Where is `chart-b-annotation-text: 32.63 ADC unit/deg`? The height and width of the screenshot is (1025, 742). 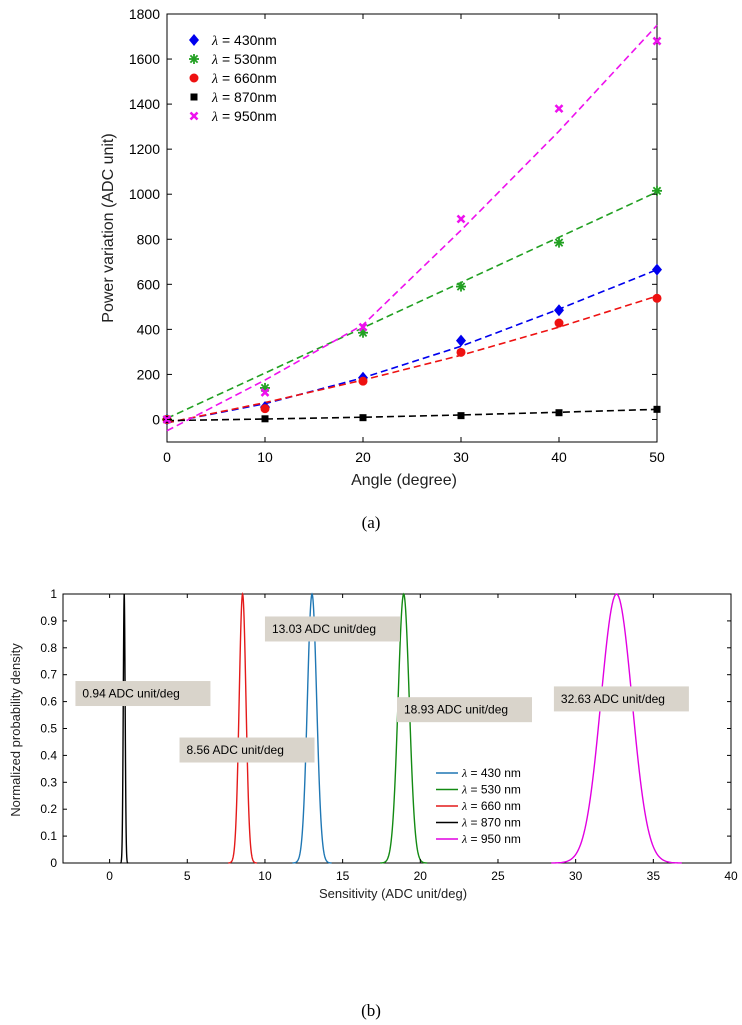
chart-b-annotation-text: 32.63 ADC unit/deg is located at coordinates (613, 699).